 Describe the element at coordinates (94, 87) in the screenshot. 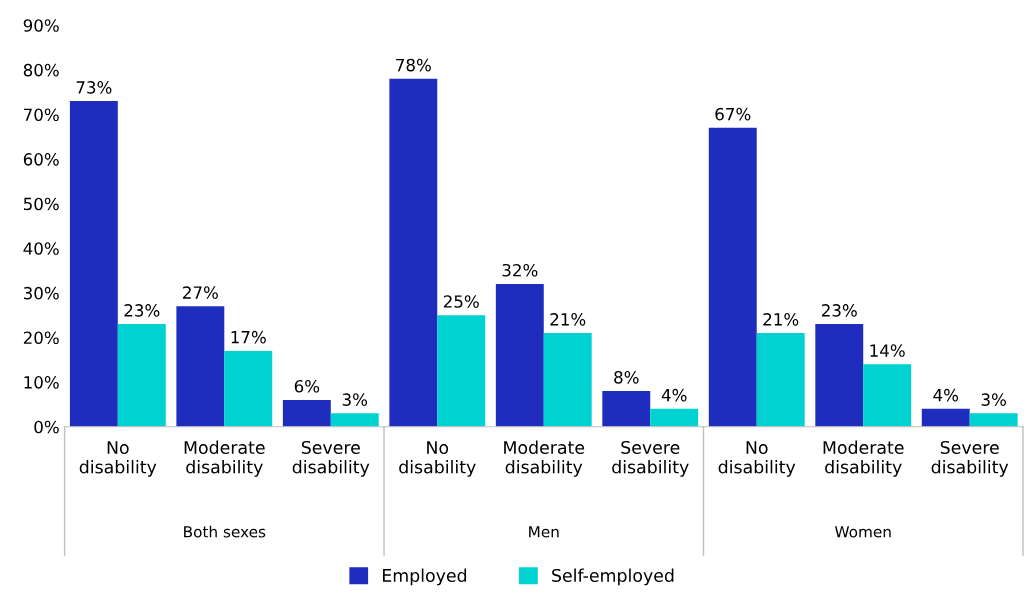

I see `data-label: 73%` at that location.